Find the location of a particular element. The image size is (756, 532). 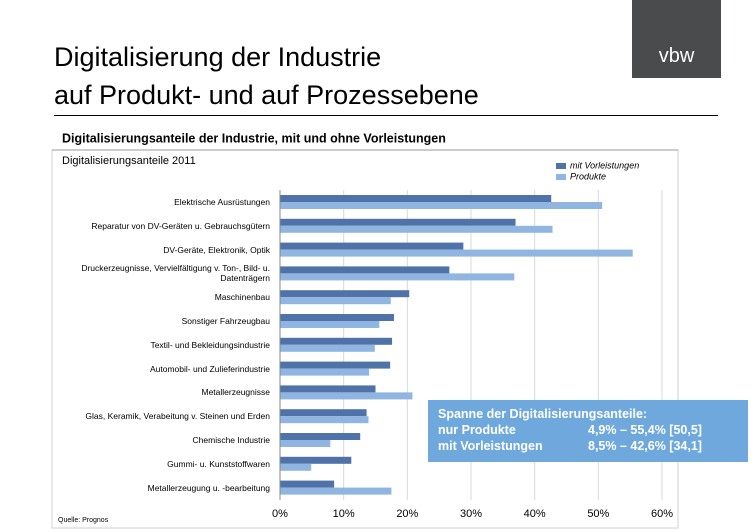

x-tick-label: 30% is located at coordinates (471, 514).